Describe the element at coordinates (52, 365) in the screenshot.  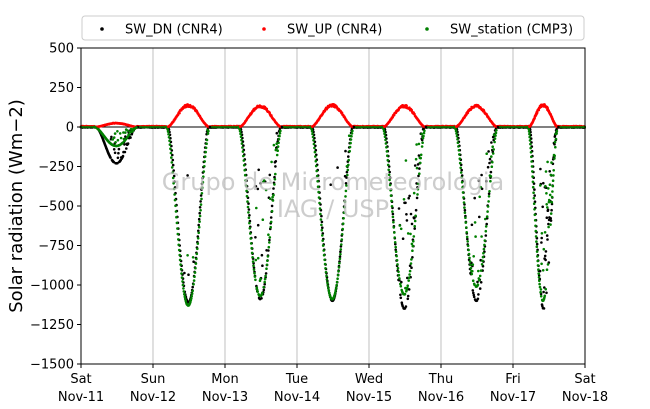
I see `y-tick-label: −1500` at that location.